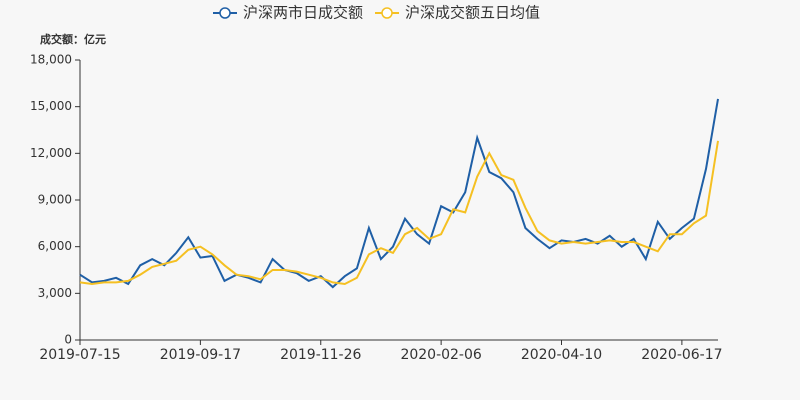  What do you see at coordinates (68, 340) in the screenshot?
I see `y-tick-label: 0` at bounding box center [68, 340].